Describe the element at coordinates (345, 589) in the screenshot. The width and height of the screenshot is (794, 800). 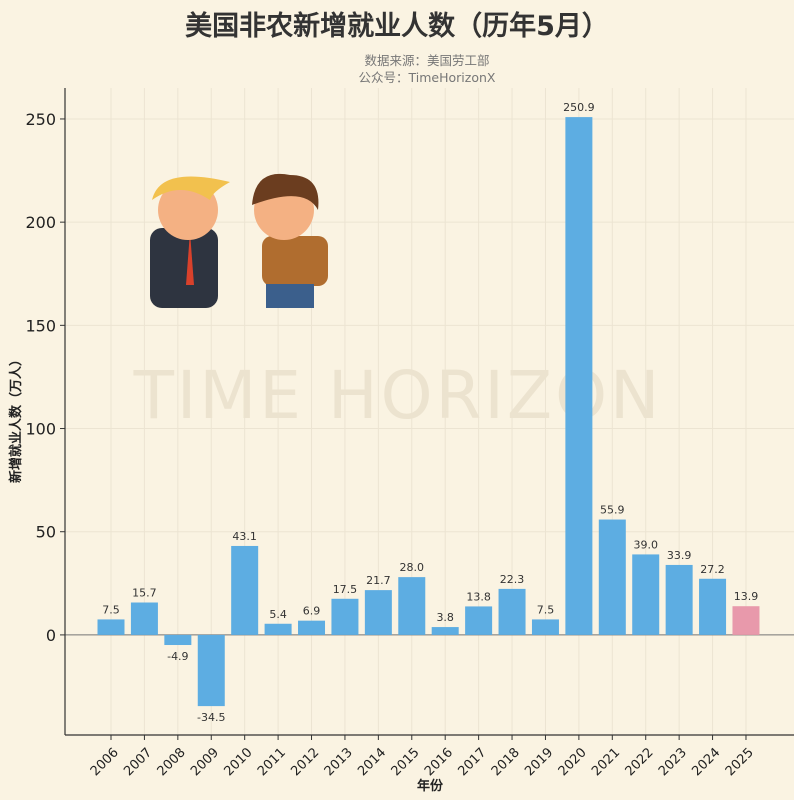
I see `data-label: 17.5` at that location.